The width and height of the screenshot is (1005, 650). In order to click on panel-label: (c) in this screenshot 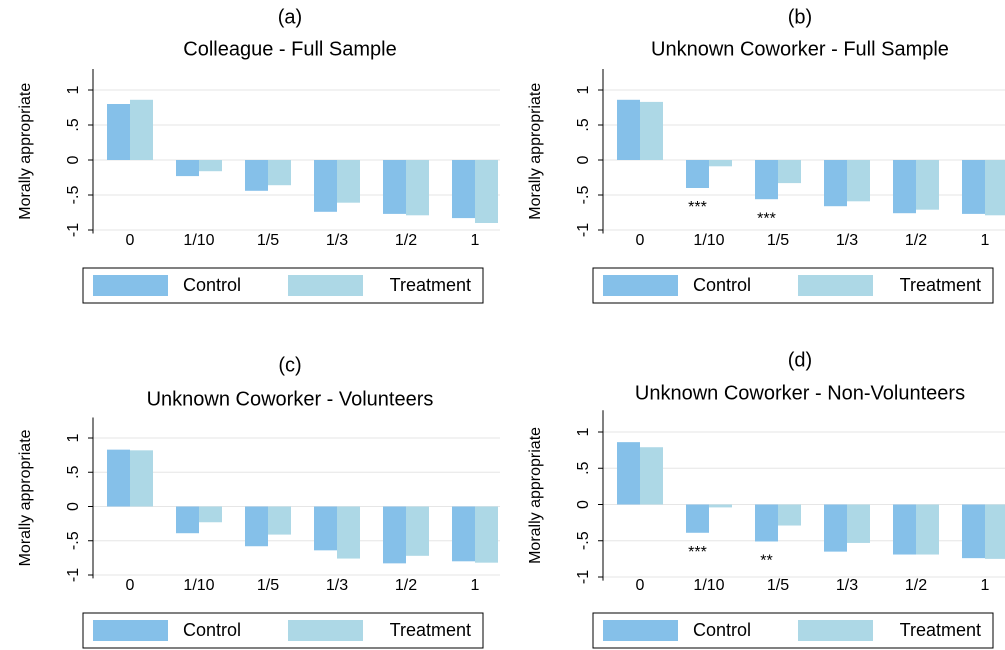, I will do `click(289, 365)`.